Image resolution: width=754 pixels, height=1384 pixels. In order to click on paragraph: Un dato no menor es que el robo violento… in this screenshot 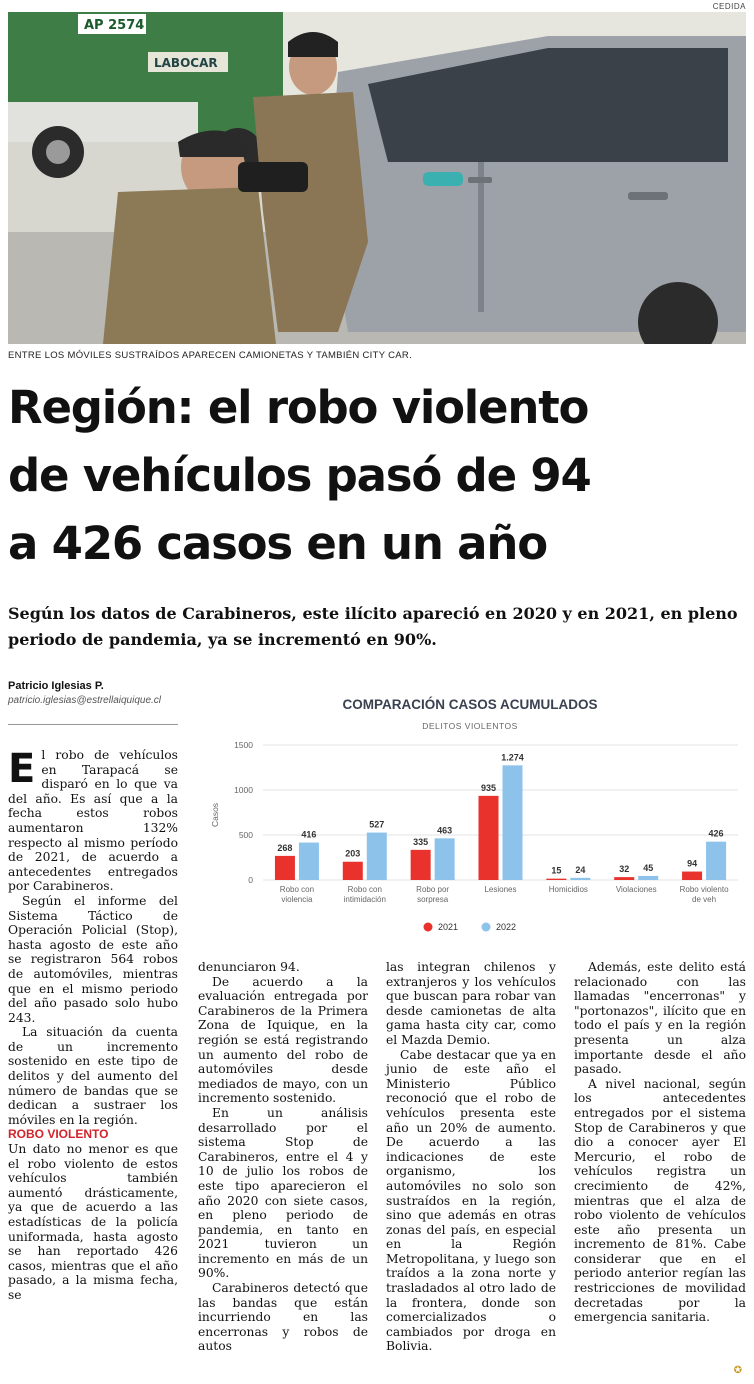, I will do `click(93, 1222)`.